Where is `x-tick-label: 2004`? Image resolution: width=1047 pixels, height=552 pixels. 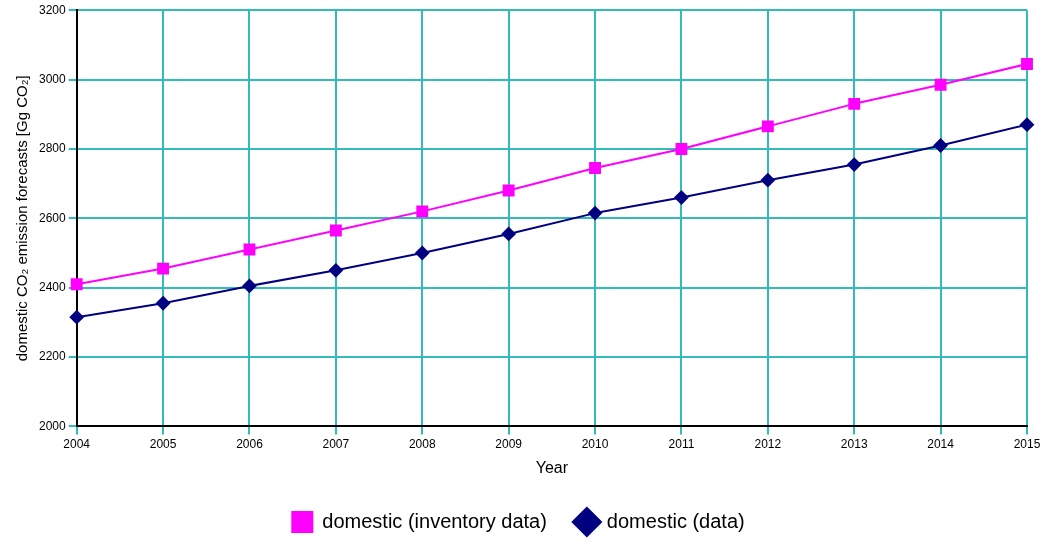
x-tick-label: 2004 is located at coordinates (77, 443).